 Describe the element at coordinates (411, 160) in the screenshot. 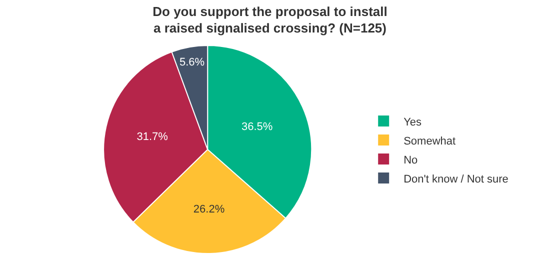

I see `legend-label: No` at that location.